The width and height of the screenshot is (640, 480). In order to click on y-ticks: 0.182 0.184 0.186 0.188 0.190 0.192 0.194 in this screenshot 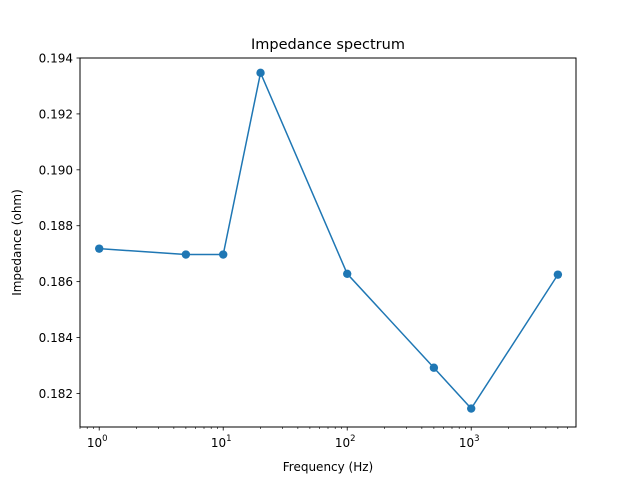, I will do `click(59, 226)`.